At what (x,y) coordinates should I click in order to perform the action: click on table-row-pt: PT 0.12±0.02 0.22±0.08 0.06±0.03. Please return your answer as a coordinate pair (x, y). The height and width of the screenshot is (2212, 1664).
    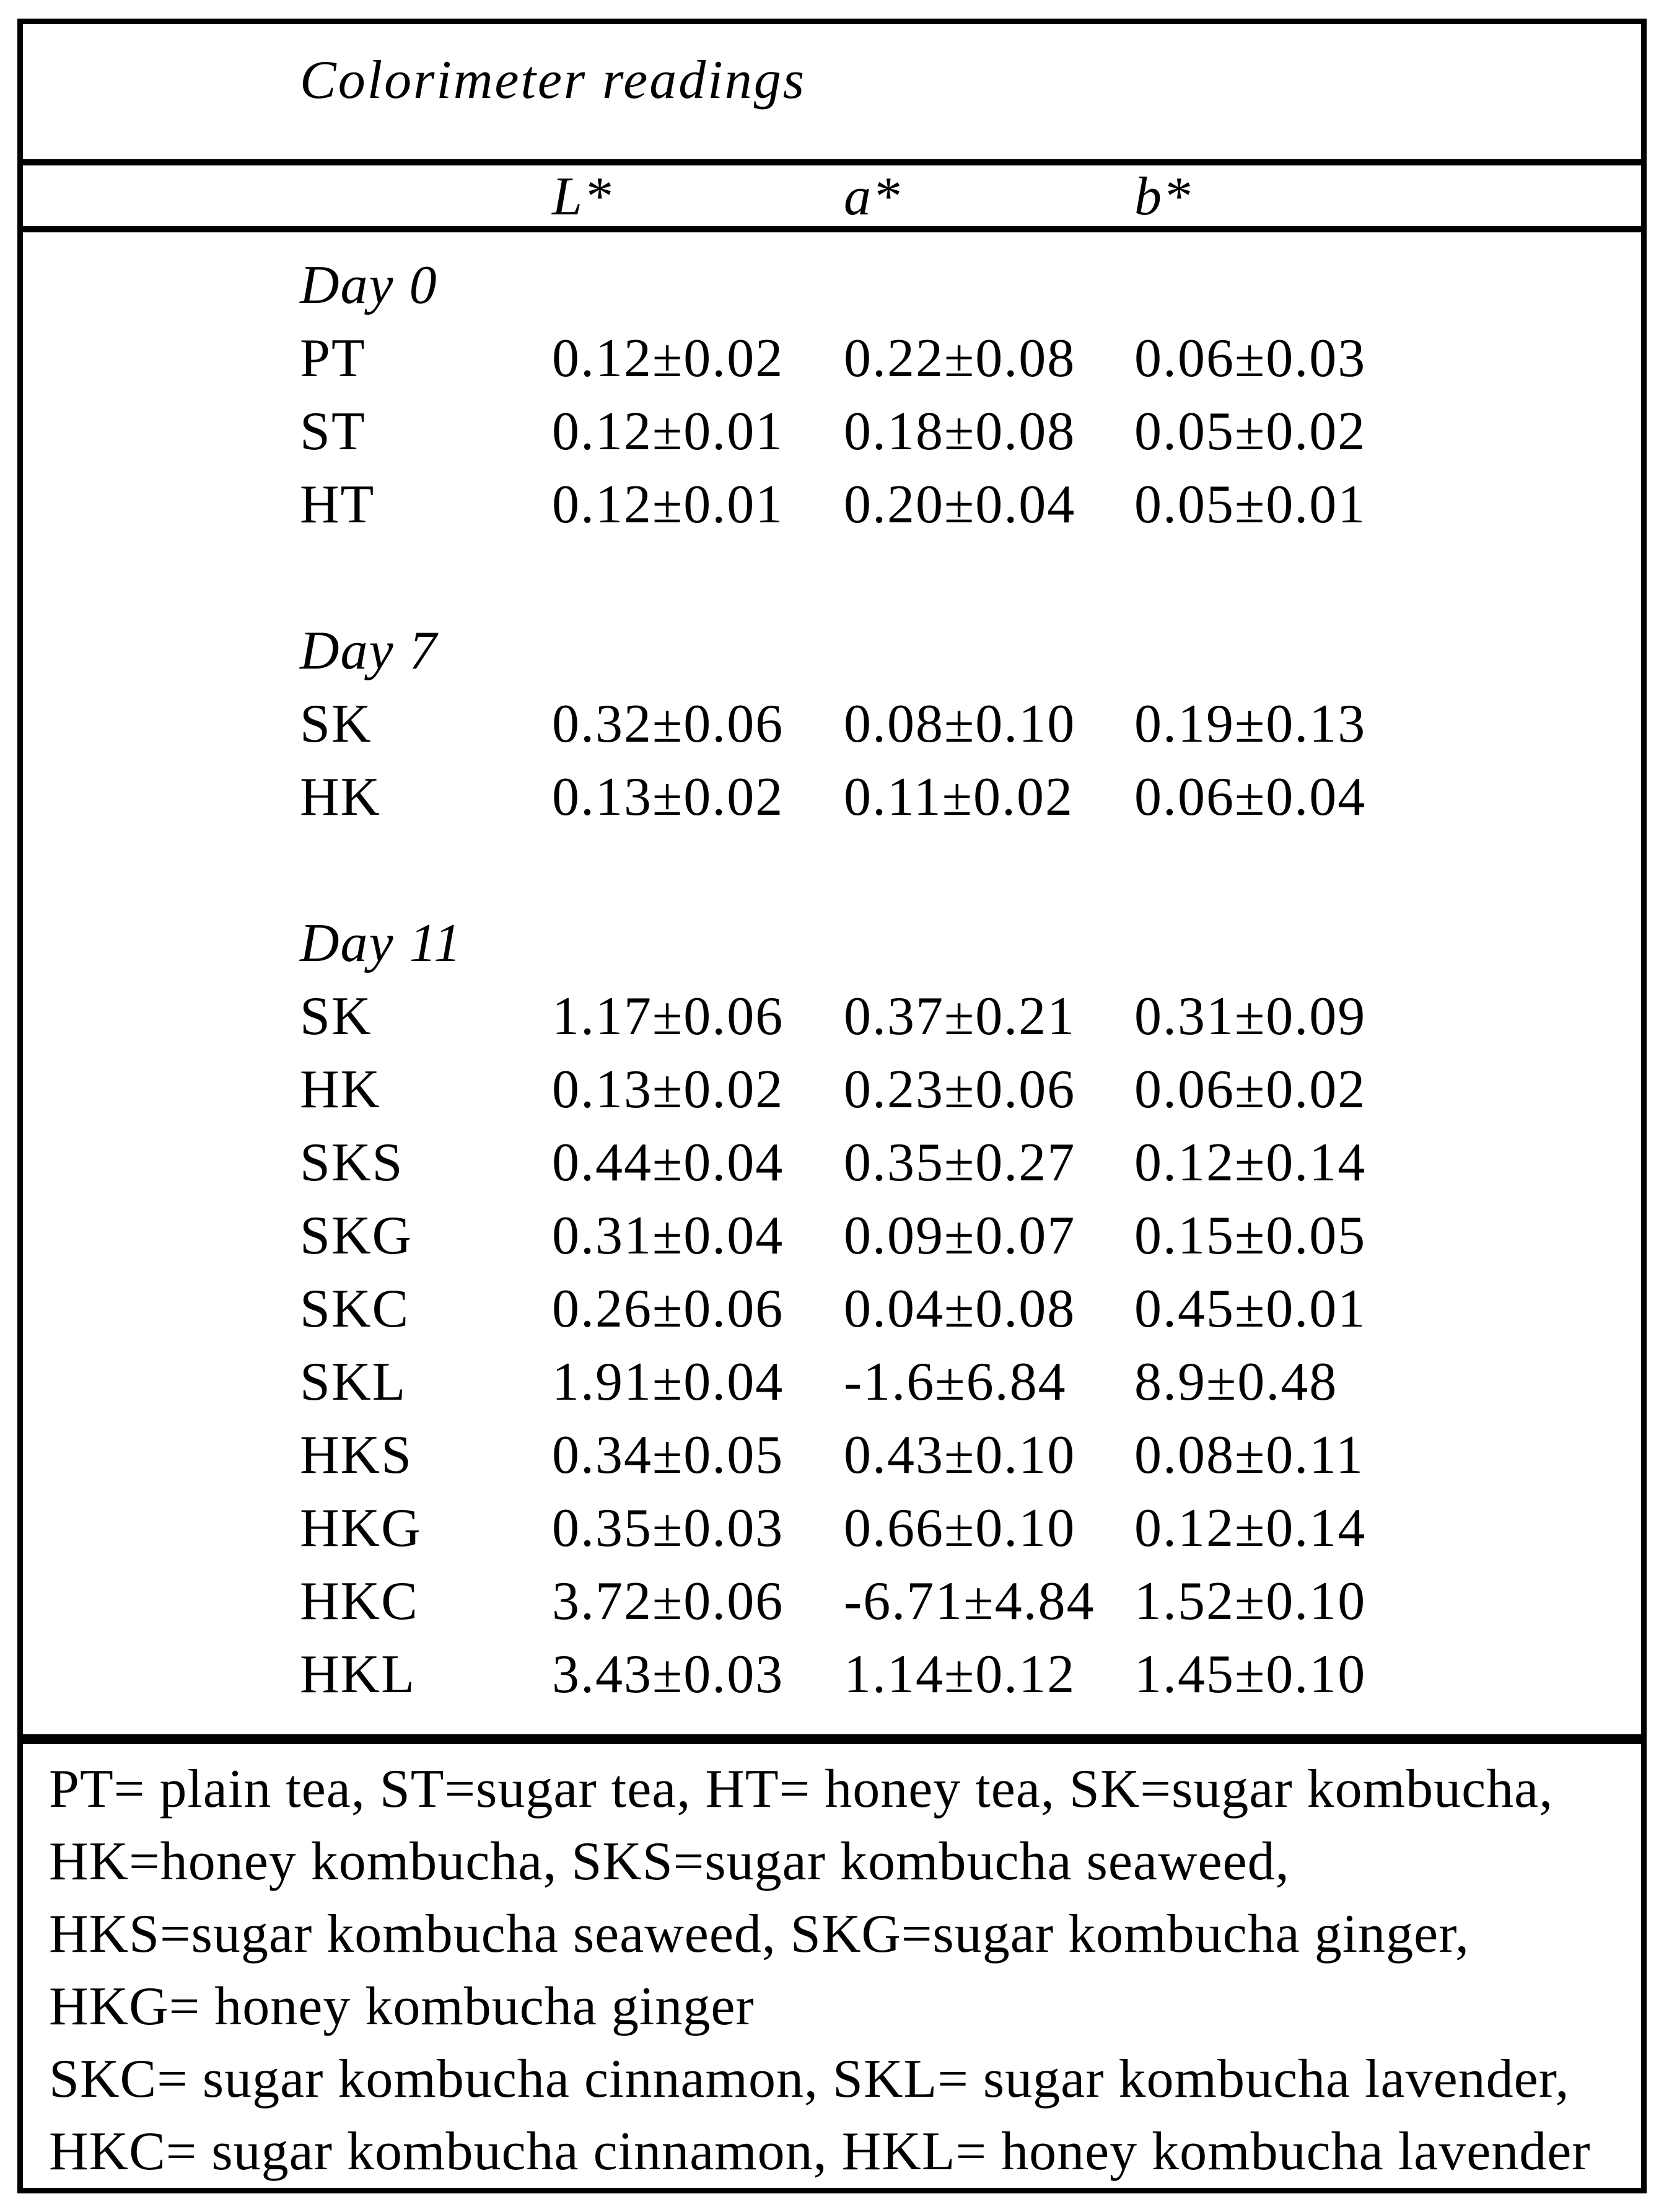
    Looking at the image, I should click on (832, 358).